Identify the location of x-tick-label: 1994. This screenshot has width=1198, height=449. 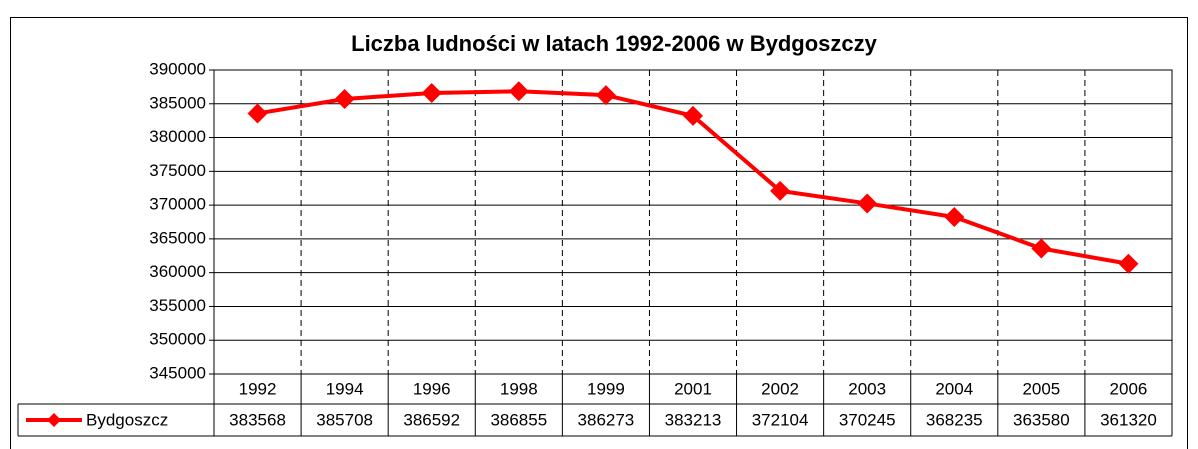
(345, 388).